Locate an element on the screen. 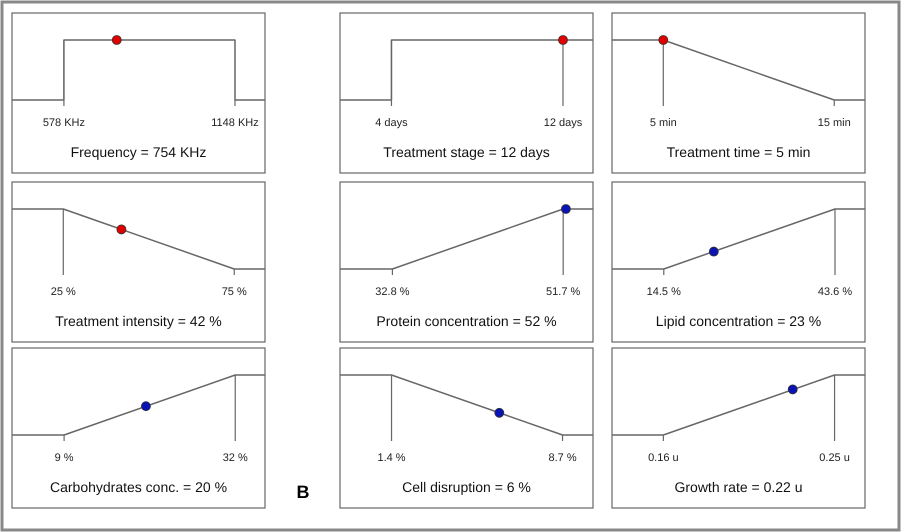 The width and height of the screenshot is (901, 532). x-tick-label: 1.4 % is located at coordinates (391, 458).